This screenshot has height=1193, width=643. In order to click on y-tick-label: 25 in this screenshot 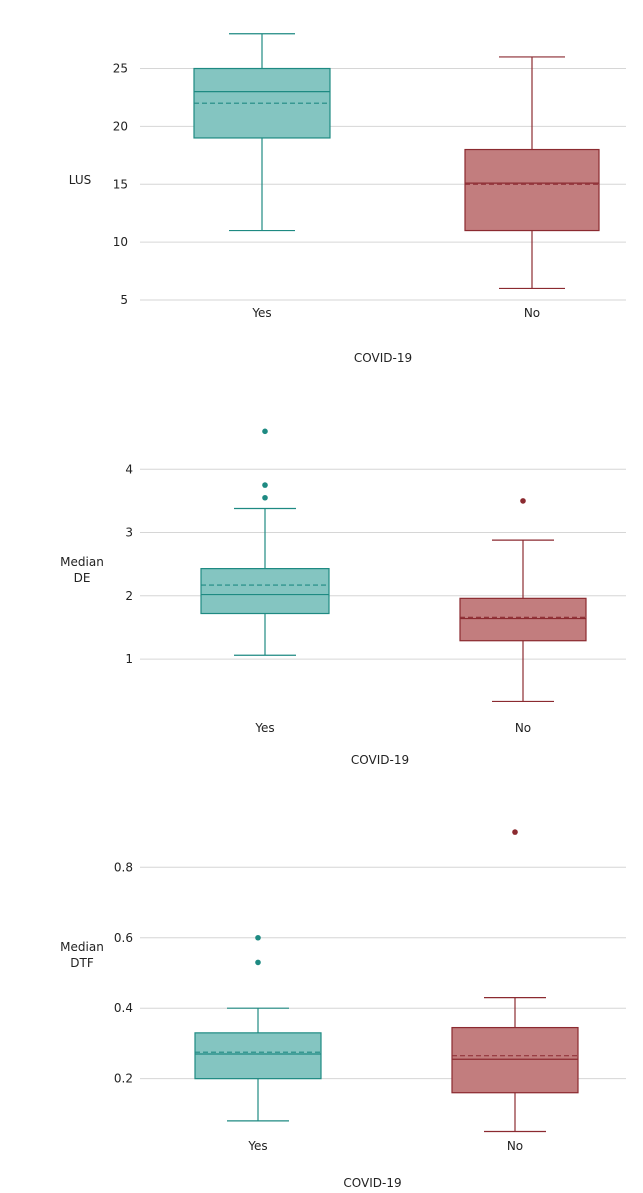, I will do `click(120, 69)`.